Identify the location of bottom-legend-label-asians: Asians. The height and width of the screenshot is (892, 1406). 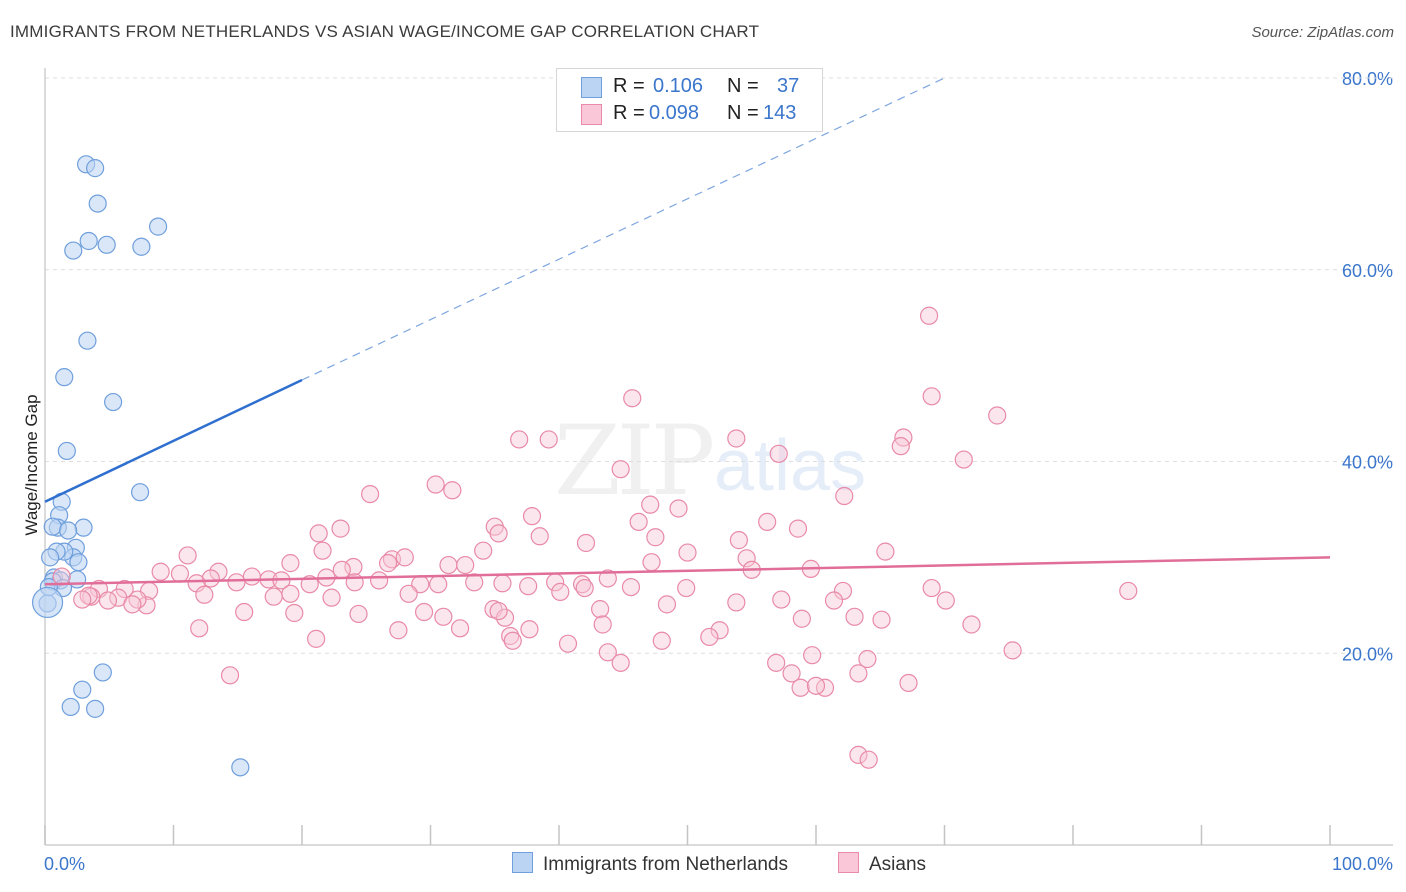
(898, 864).